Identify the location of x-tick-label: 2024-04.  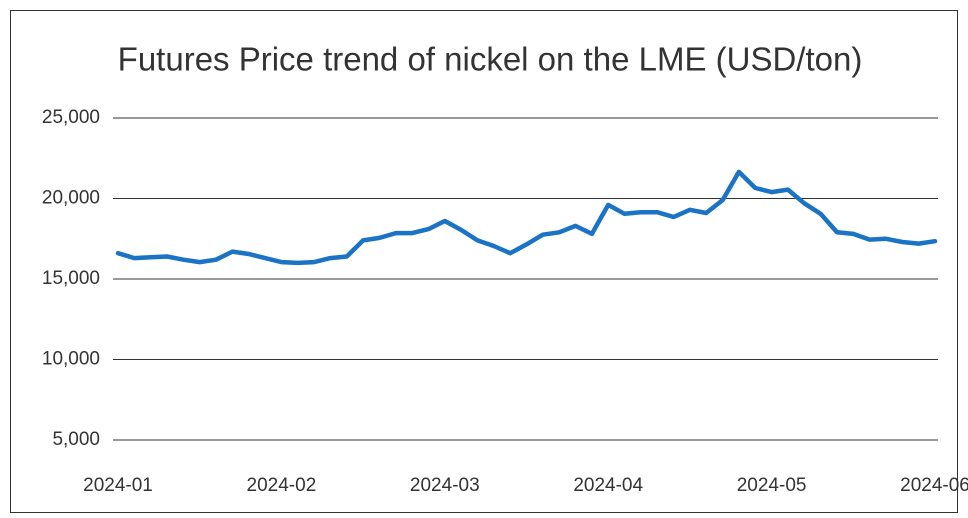
(608, 485).